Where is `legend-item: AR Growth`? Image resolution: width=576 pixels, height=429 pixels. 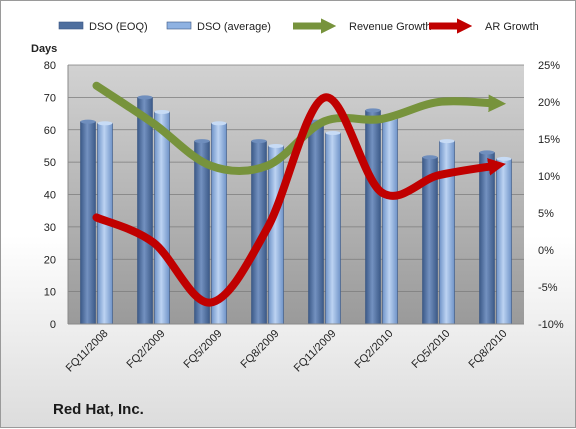
legend-item: AR Growth is located at coordinates (484, 26).